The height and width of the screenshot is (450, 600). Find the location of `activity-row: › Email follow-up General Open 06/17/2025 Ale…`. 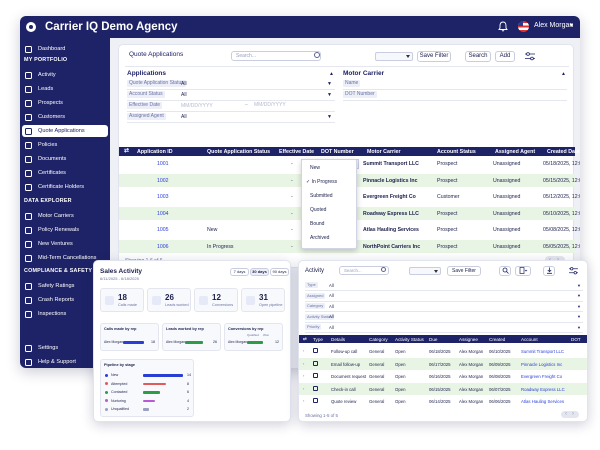

activity-row: › Email follow-up General Open 06/17/2025 Ale… is located at coordinates (443, 363).